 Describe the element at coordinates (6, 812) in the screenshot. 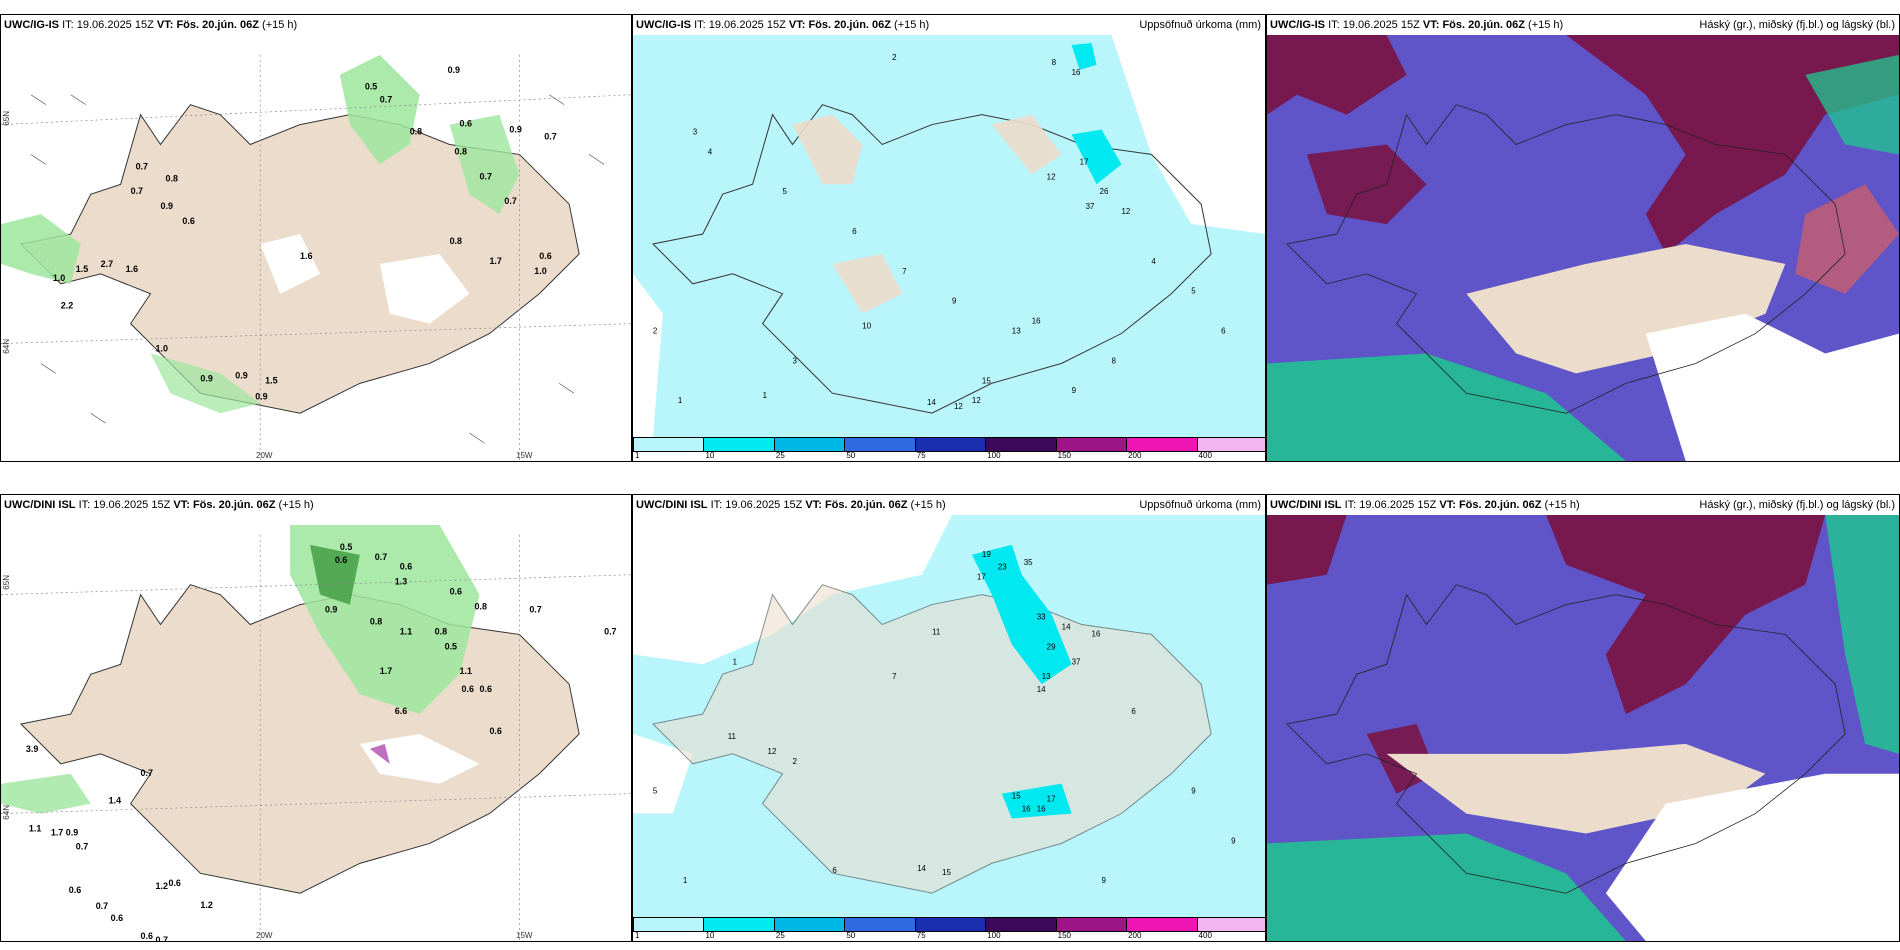

I see `lat-label-64: 64N` at that location.